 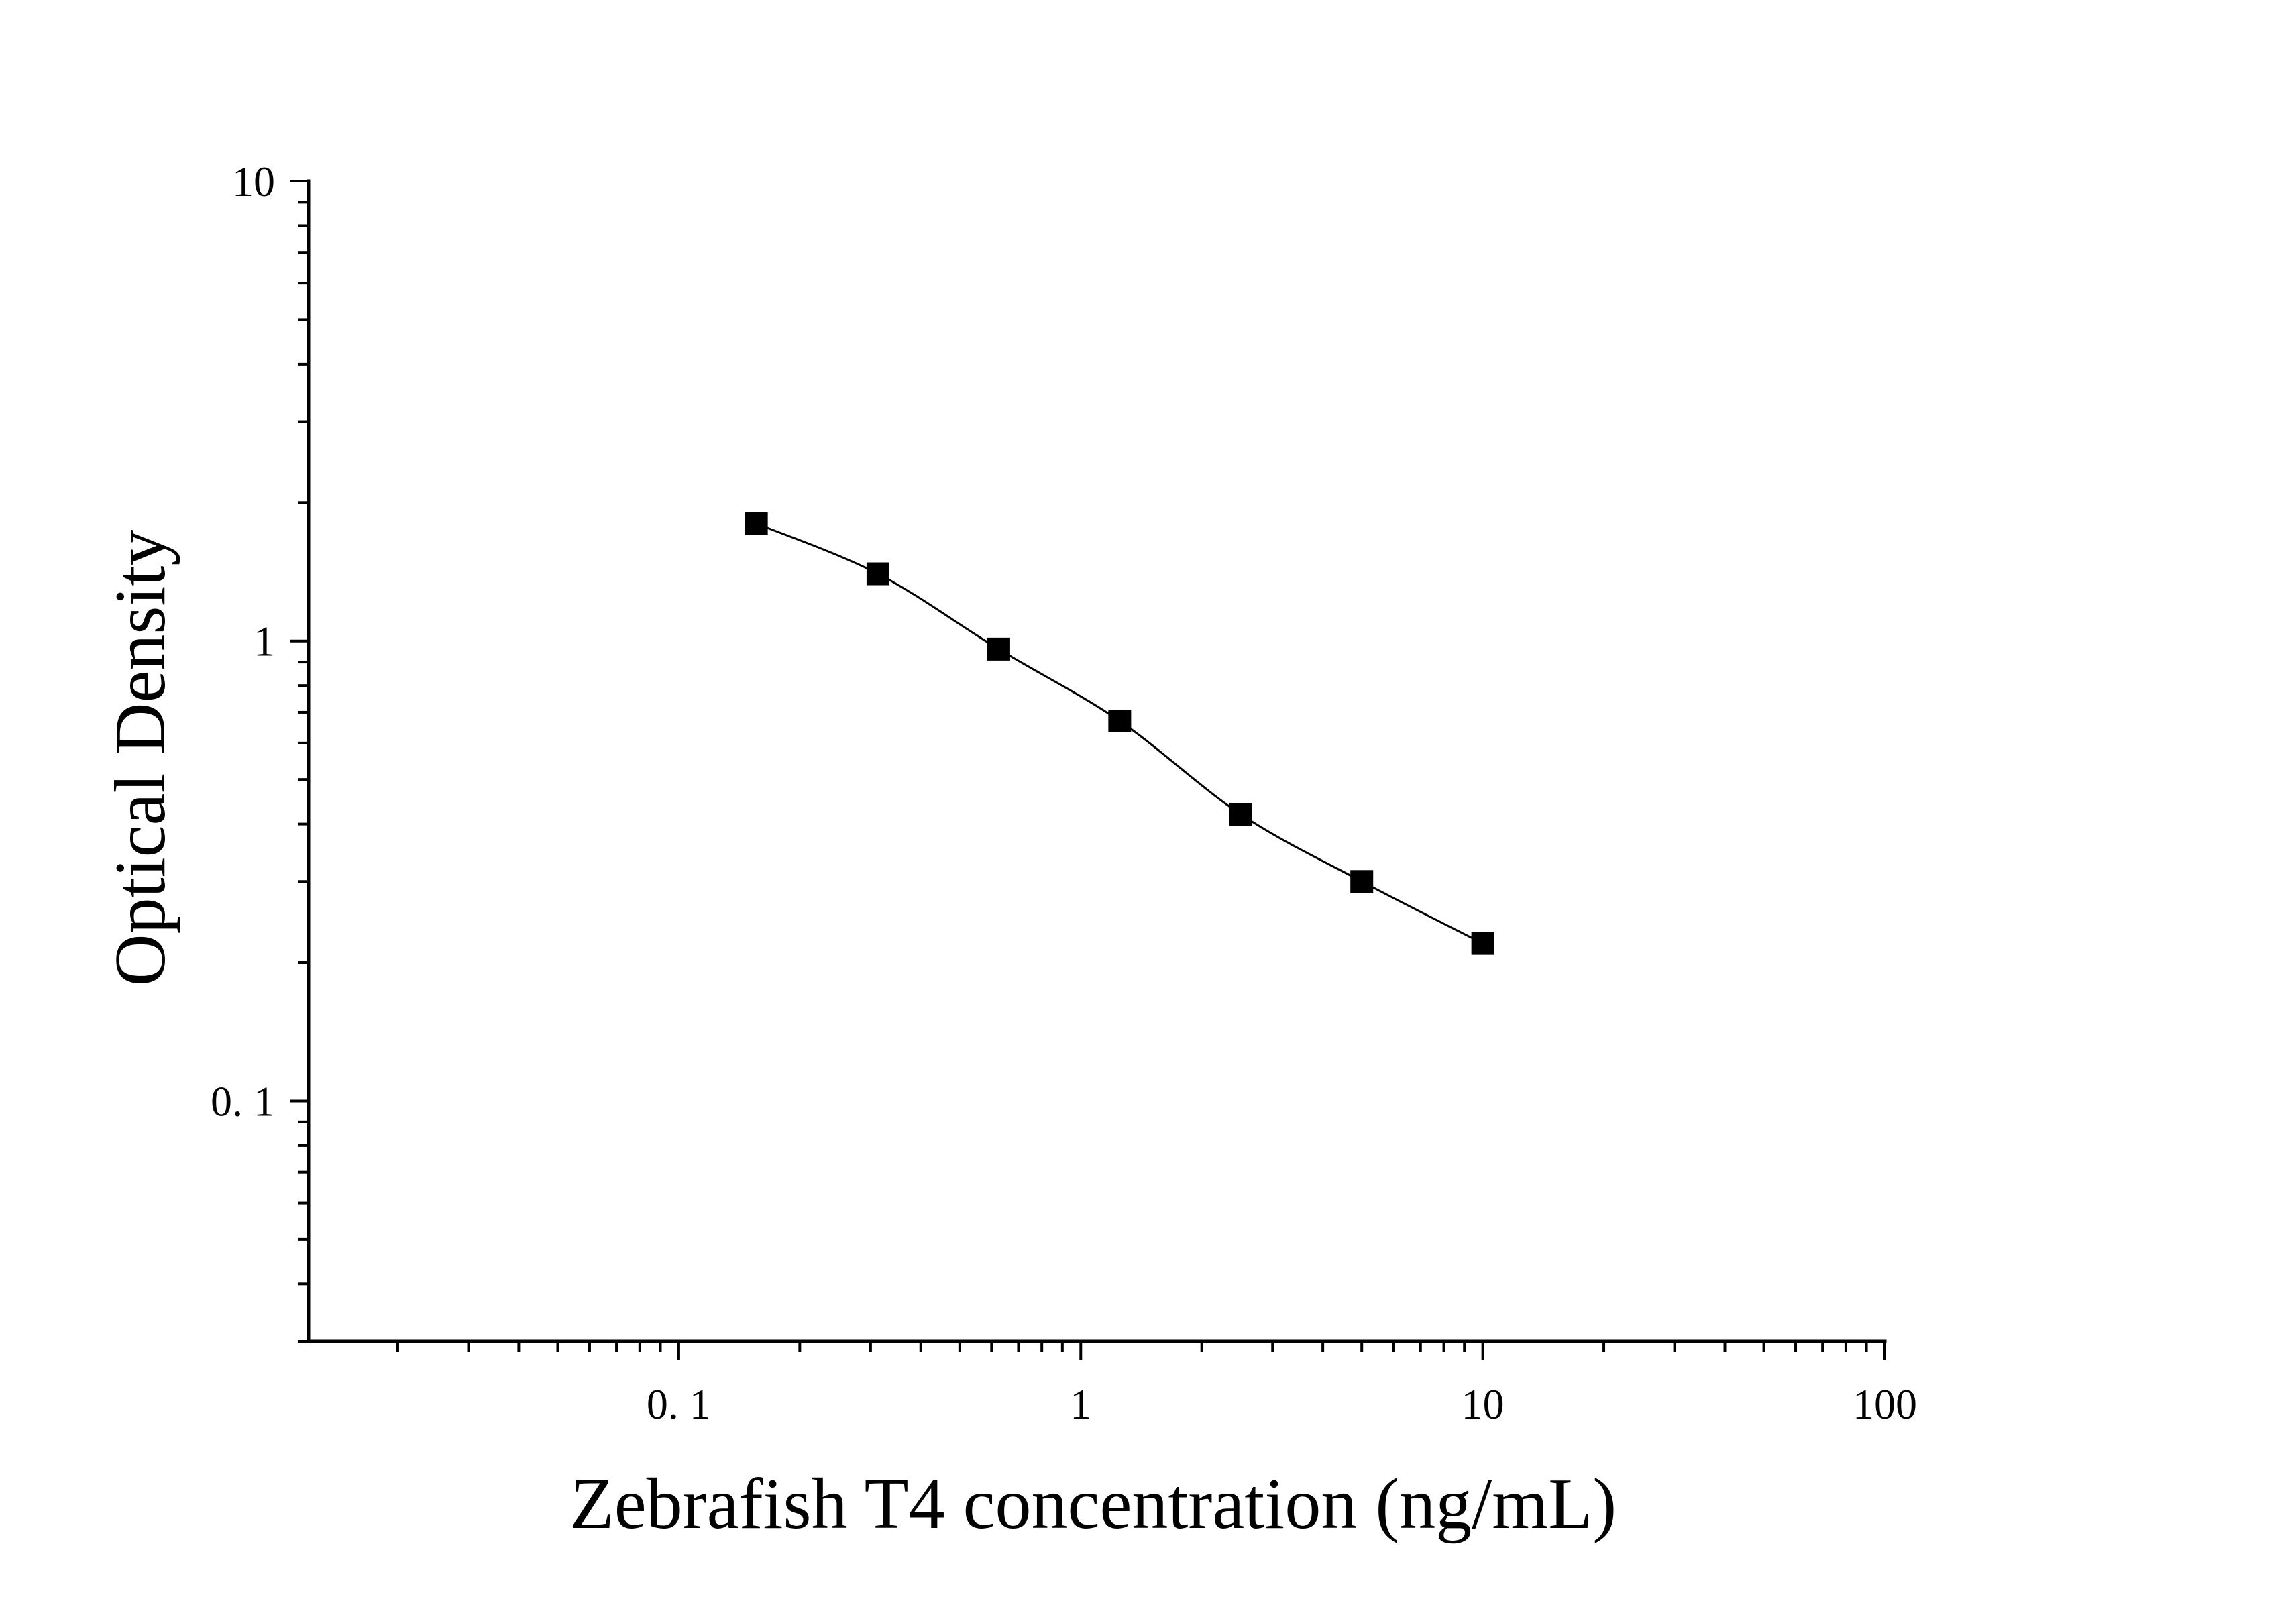 I want to click on x-tick-label: 1, so click(x=1080, y=1404).